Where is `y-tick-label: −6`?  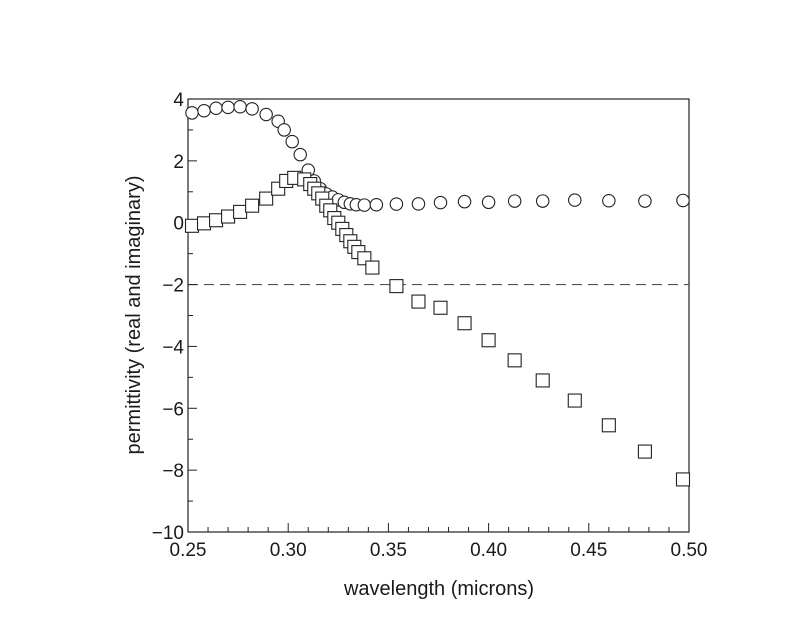 y-tick-label: −6 is located at coordinates (173, 409).